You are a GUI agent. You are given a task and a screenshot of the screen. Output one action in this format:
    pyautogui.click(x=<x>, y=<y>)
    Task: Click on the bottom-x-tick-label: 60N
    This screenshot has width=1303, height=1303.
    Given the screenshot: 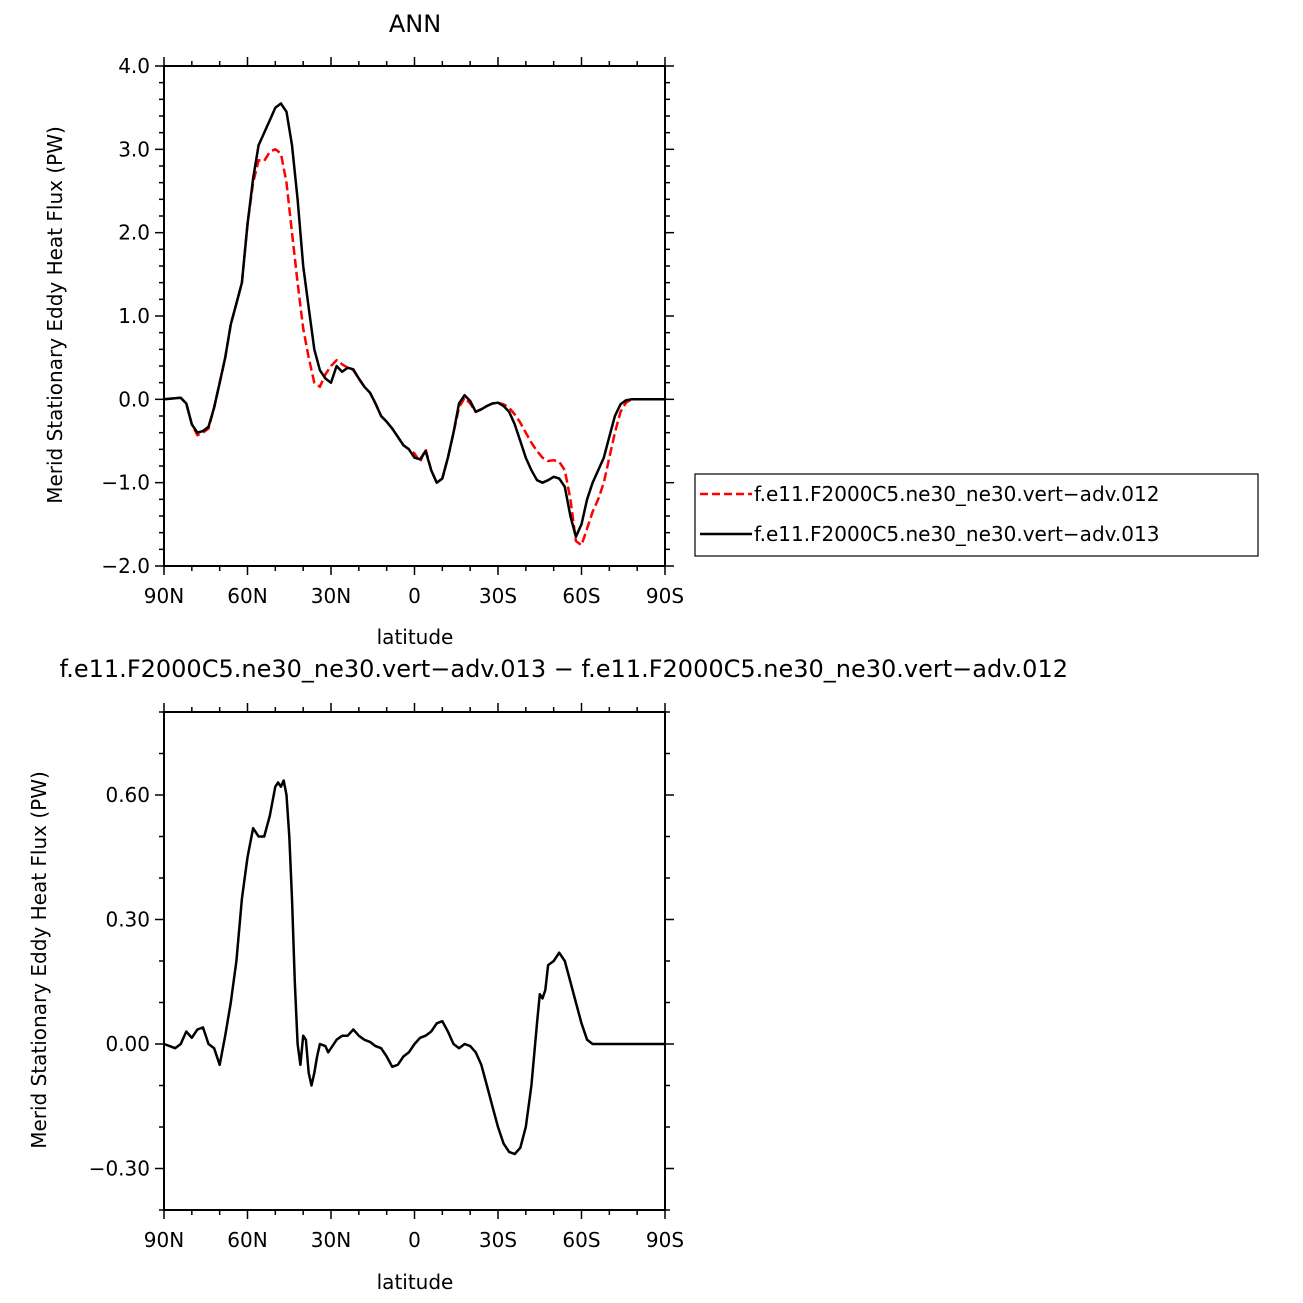 What is the action you would take?
    pyautogui.click(x=247, y=1240)
    